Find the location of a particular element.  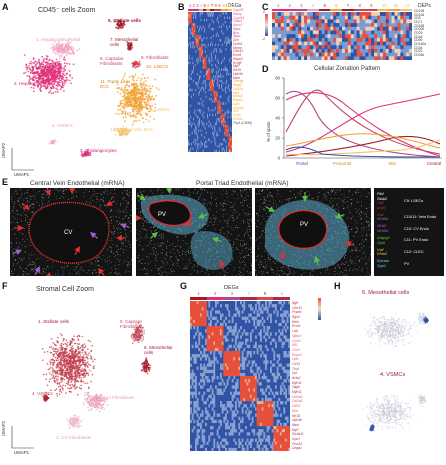

umap-f-label-capsule: 5. Capsule Fibroblasts is located at coordinates (131, 324).